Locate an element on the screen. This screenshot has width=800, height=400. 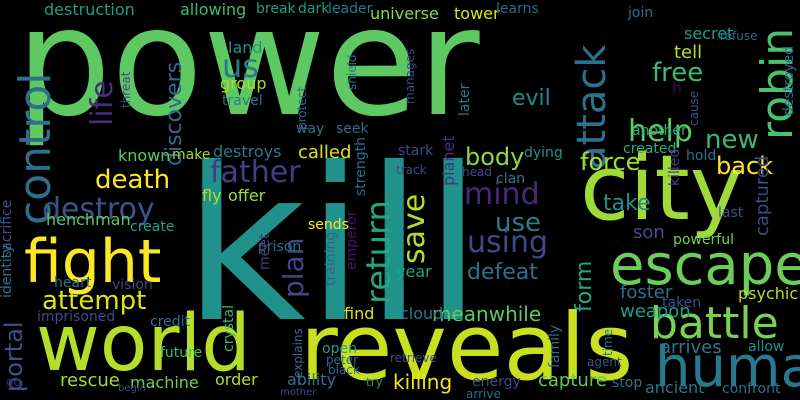
word: meanwhile is located at coordinates (487, 314).